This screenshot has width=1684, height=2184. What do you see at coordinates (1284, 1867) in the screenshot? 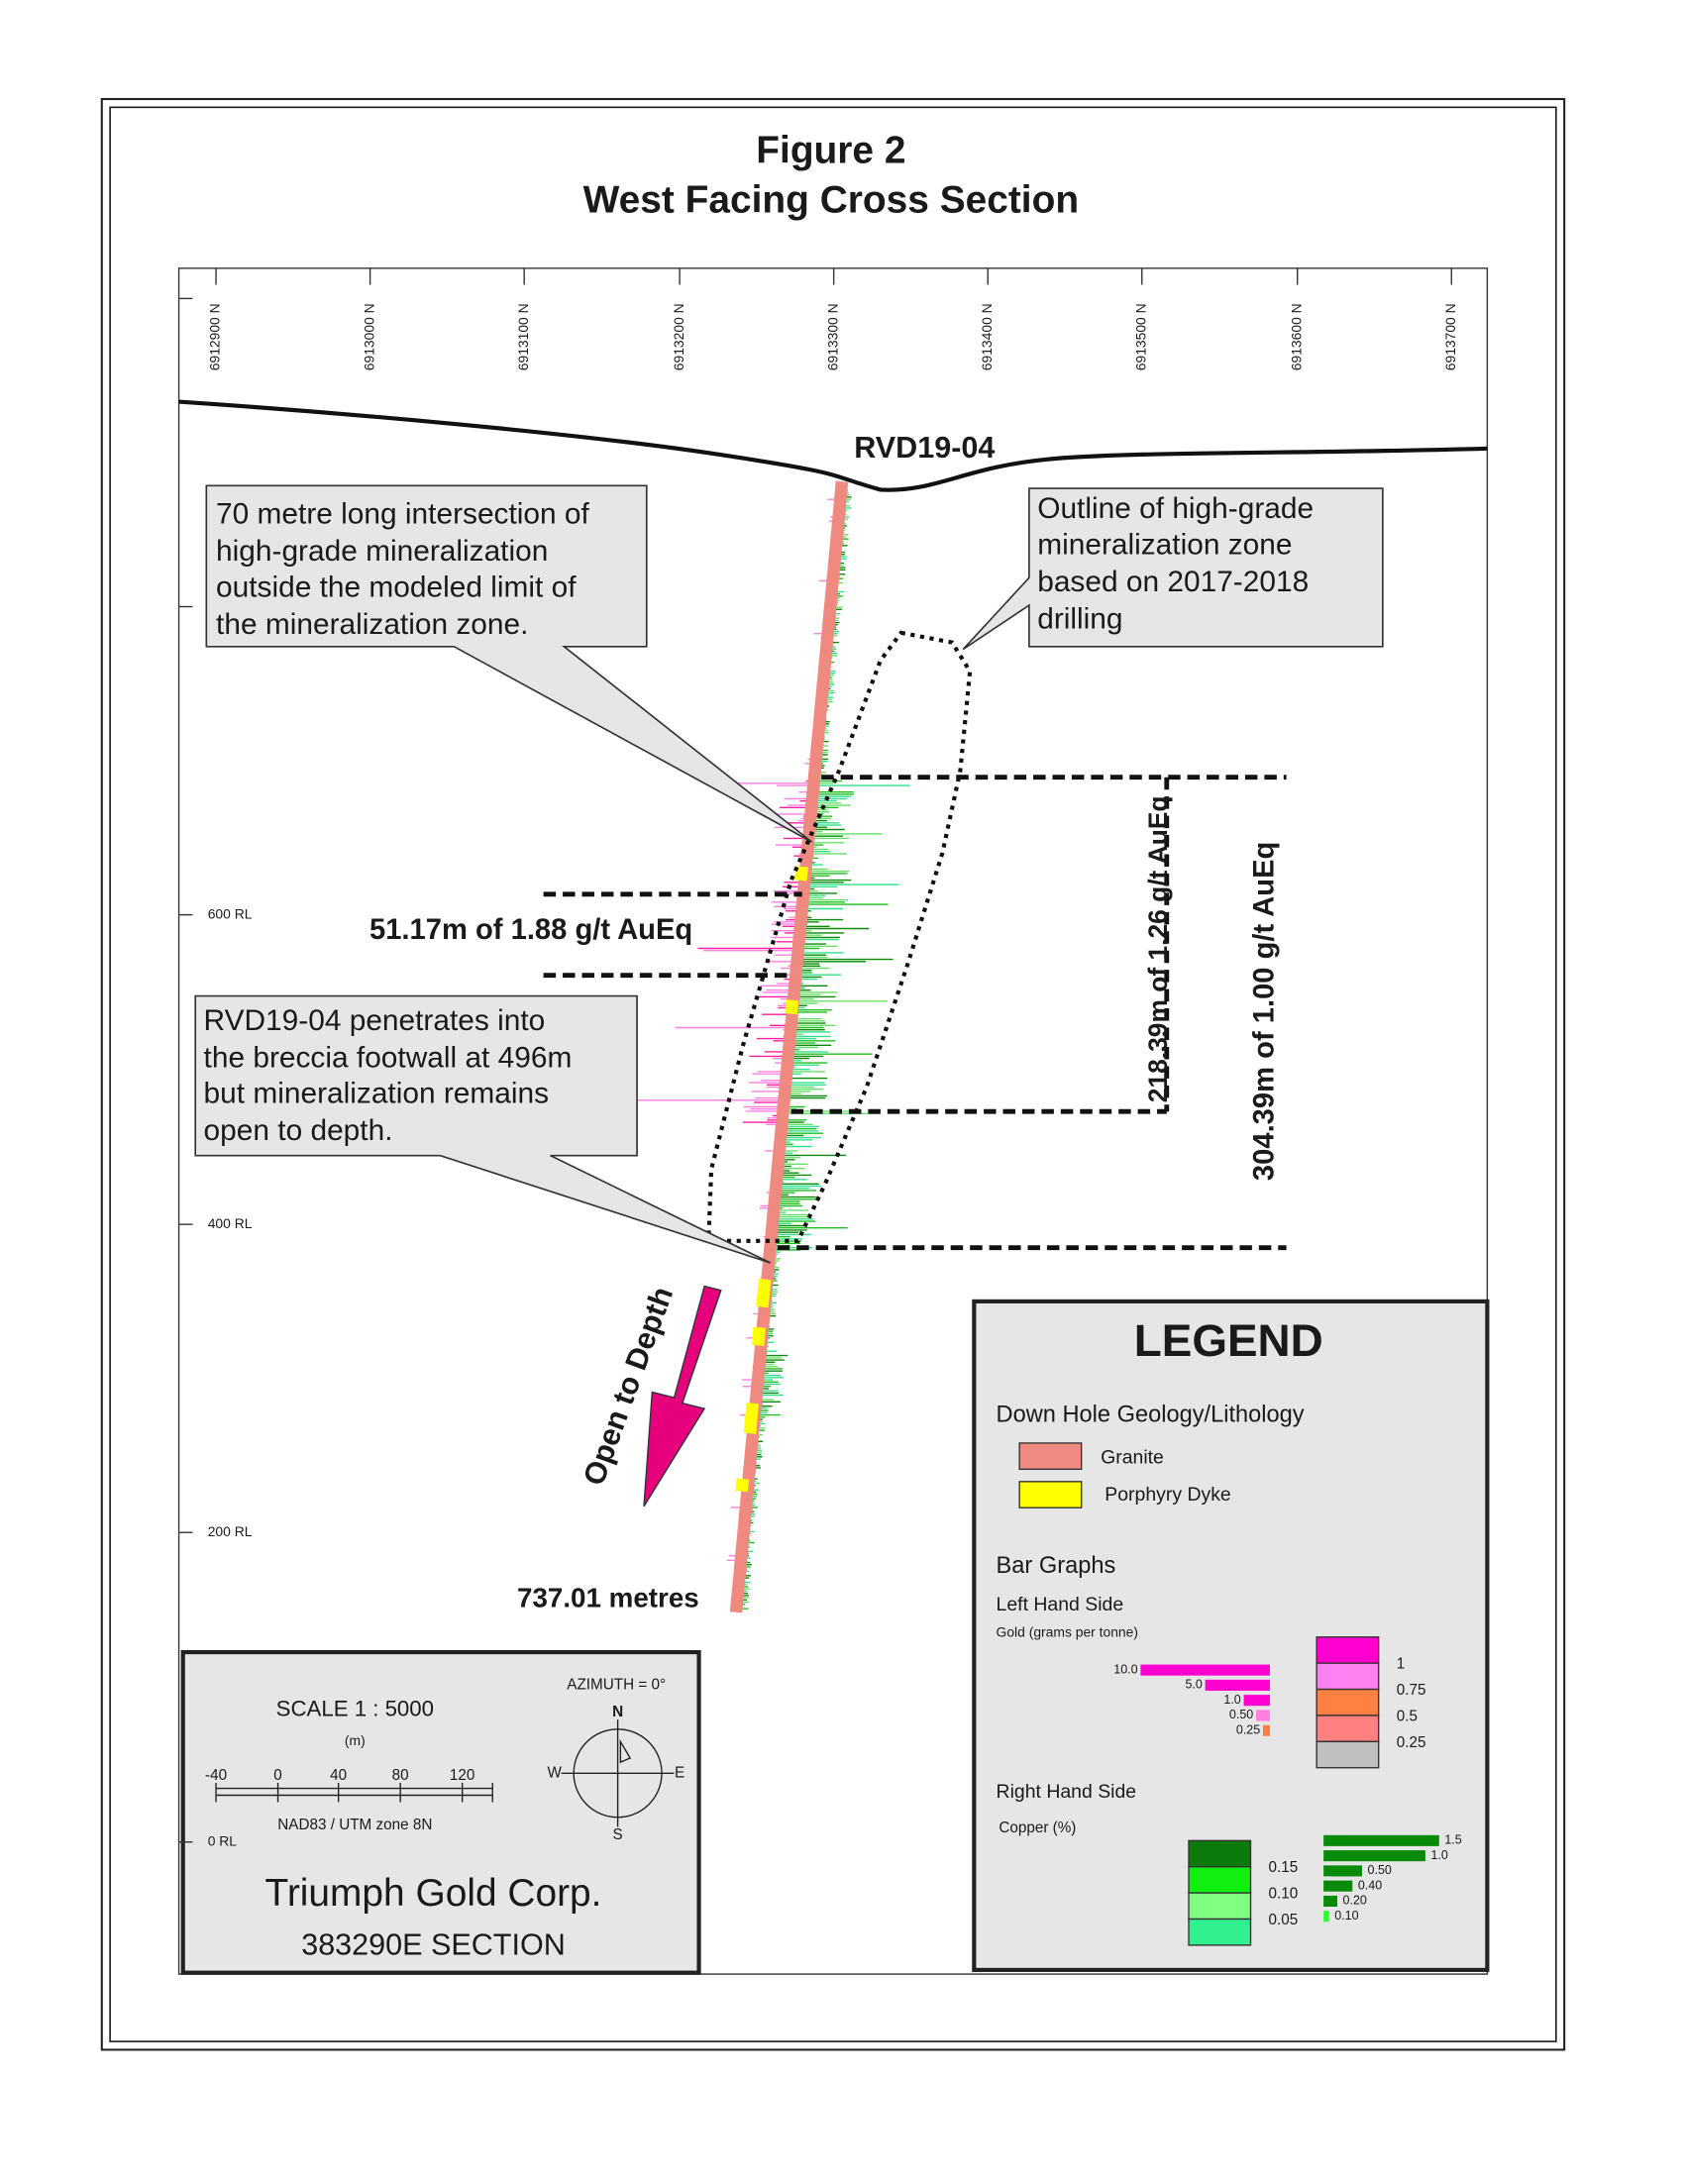
I see `legend-item: 0.15` at bounding box center [1284, 1867].